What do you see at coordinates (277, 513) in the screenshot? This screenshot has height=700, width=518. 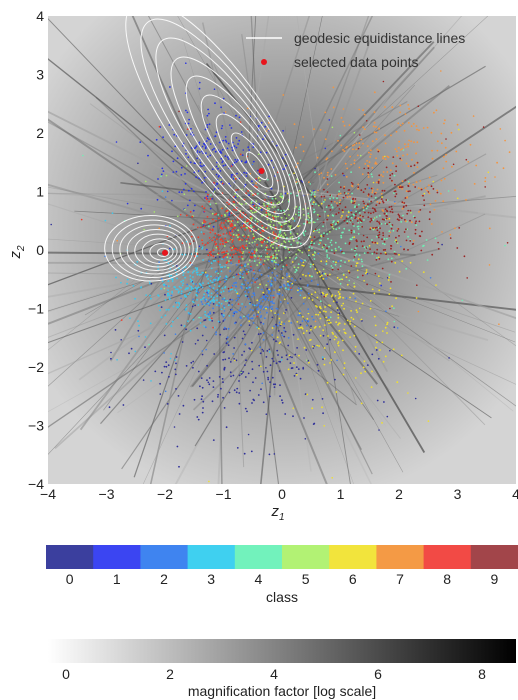 I see `x-axis-label: z1` at bounding box center [277, 513].